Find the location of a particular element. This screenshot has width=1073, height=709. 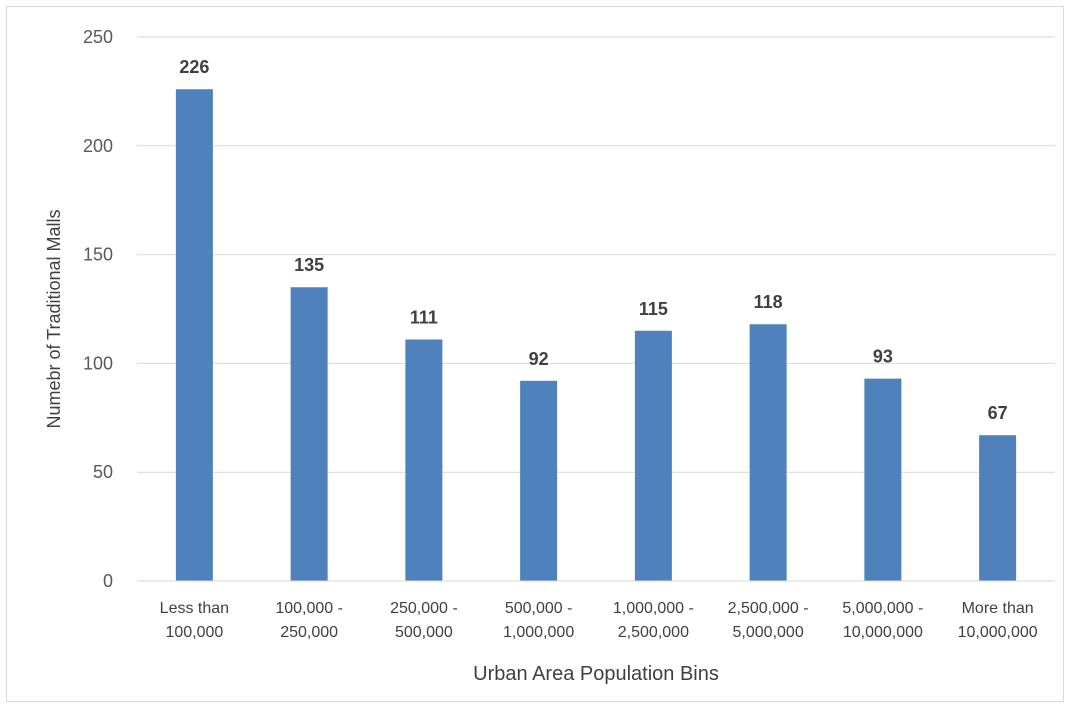

bar-value-label: 135 is located at coordinates (309, 265).